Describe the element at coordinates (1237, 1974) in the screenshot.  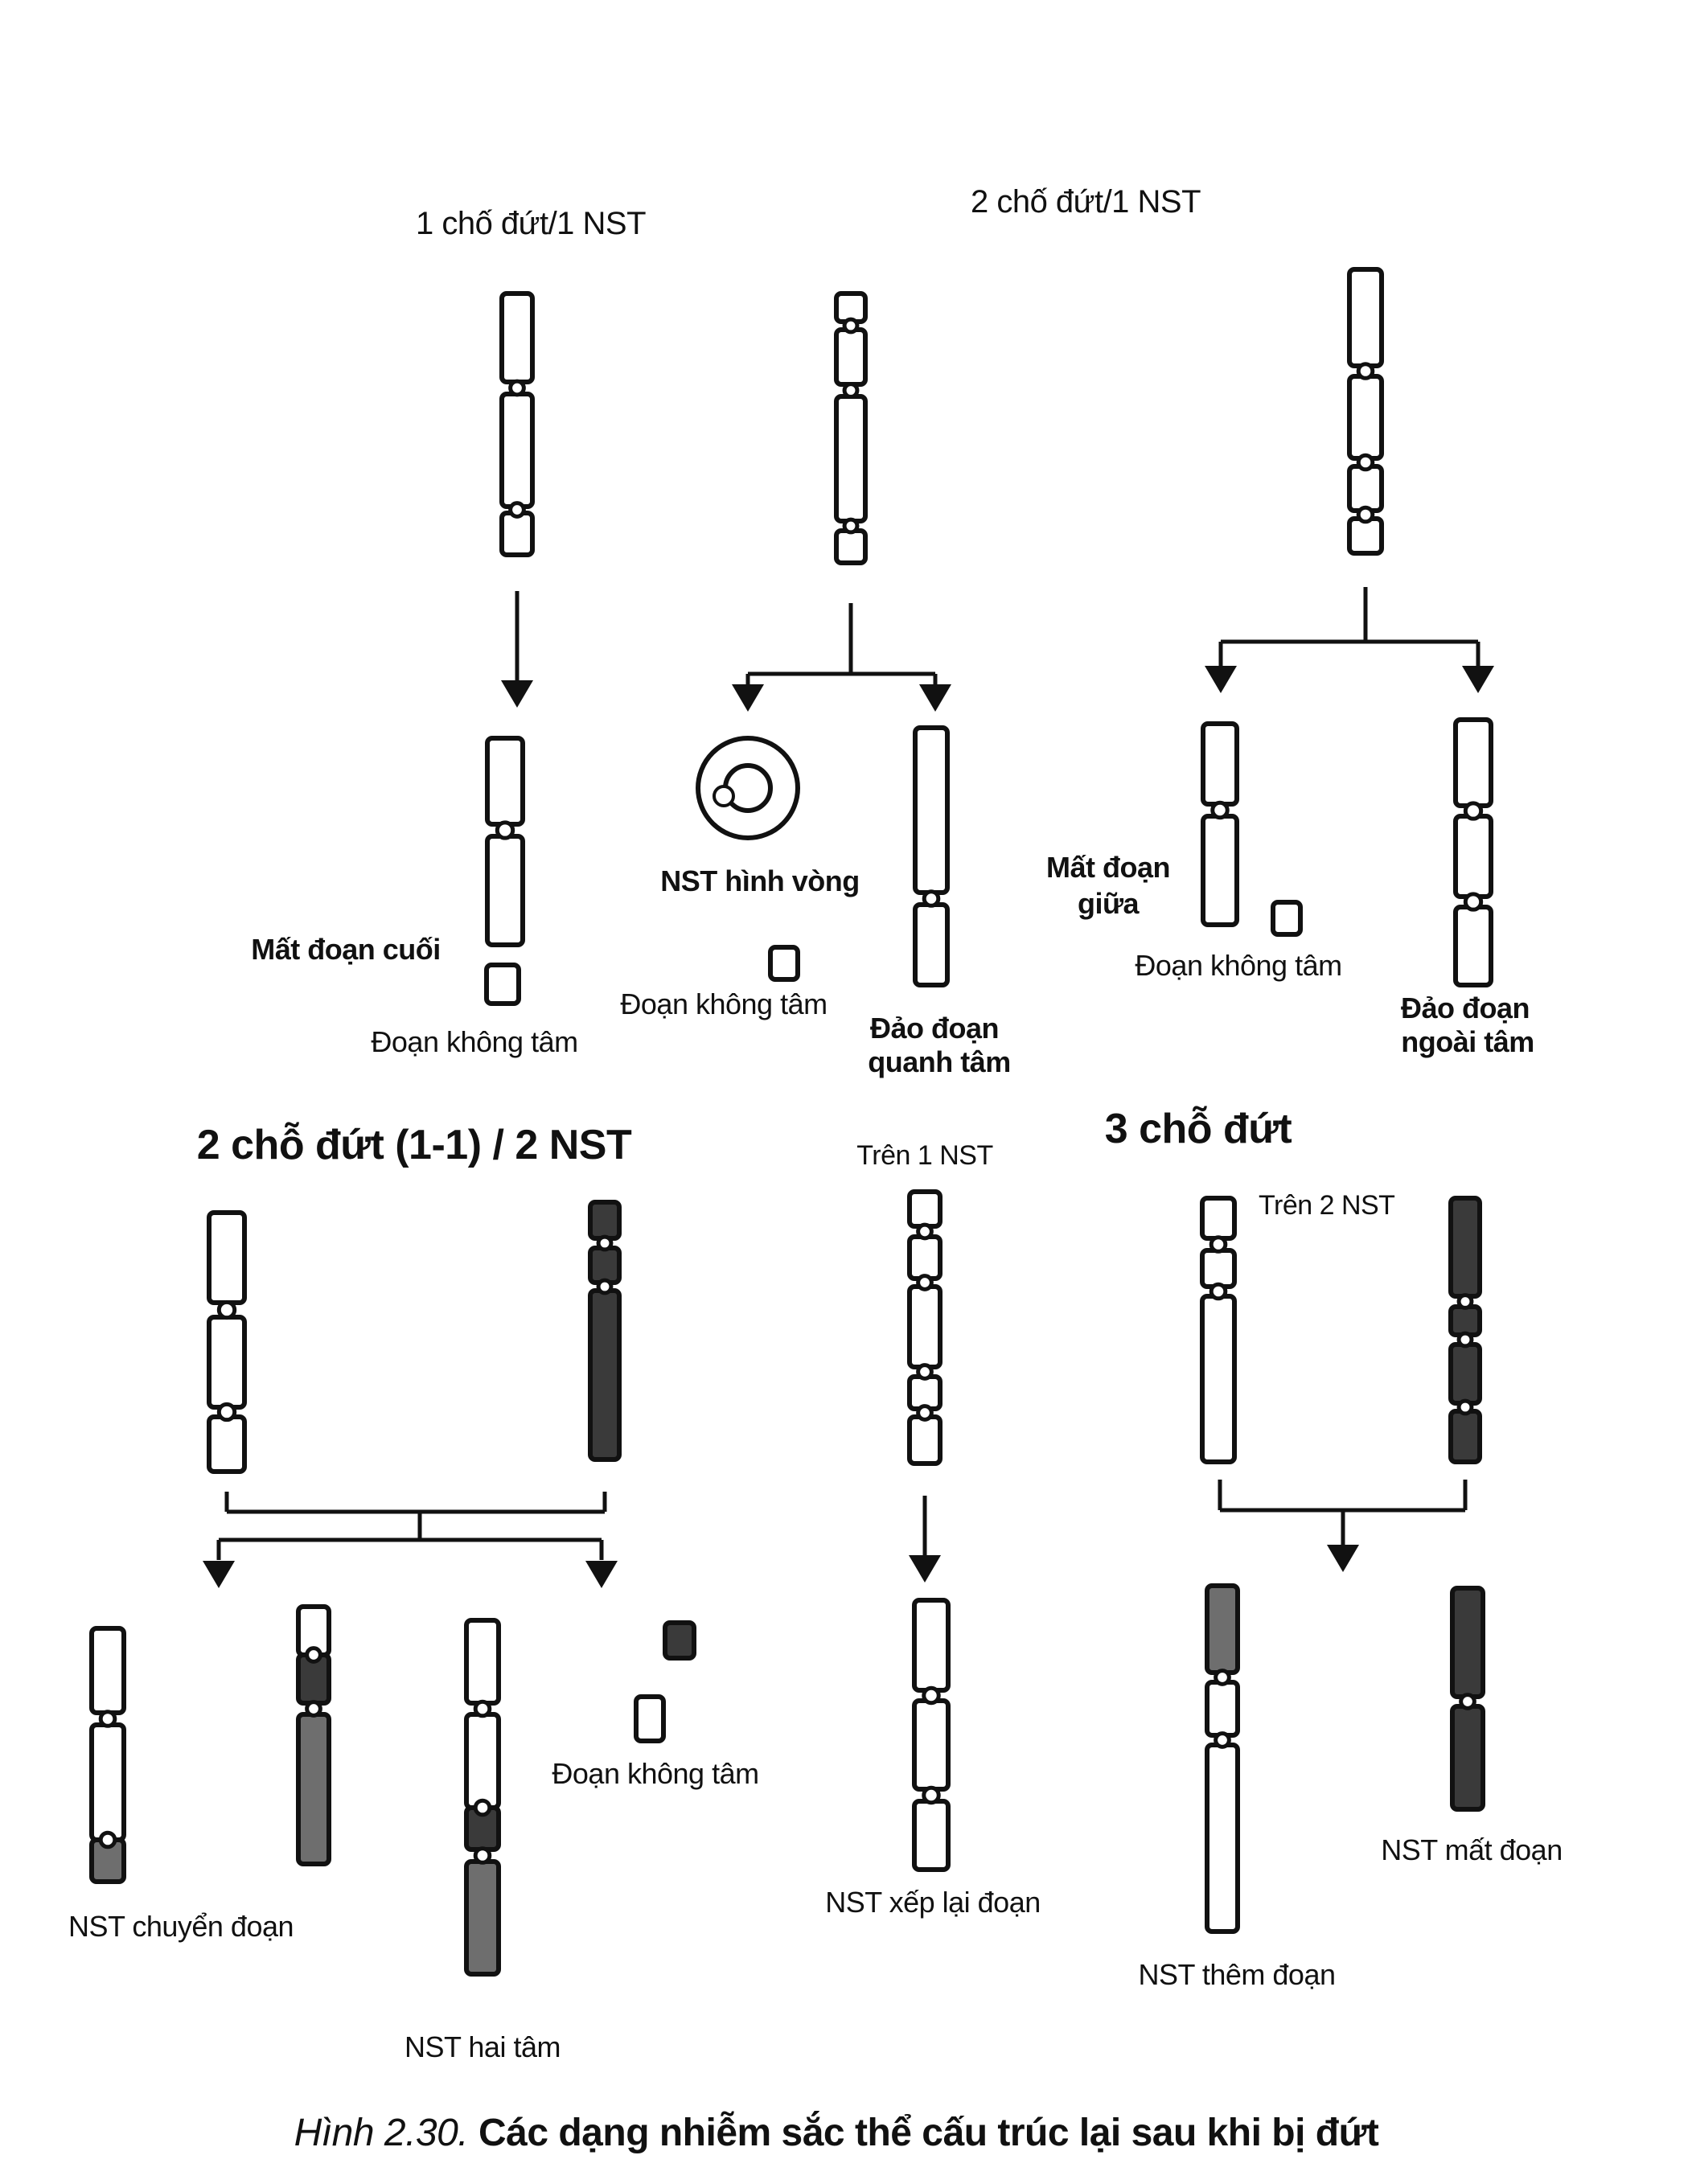
I see `label-duplication: NST thêm đoạn` at that location.